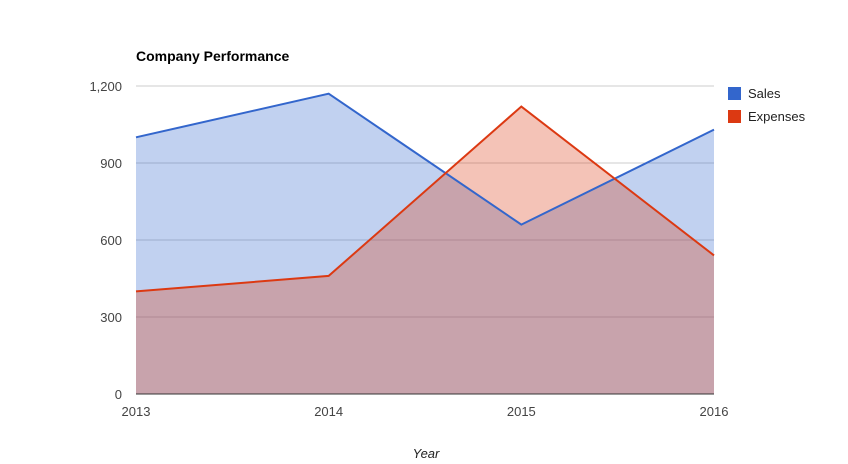  What do you see at coordinates (111, 240) in the screenshot?
I see `y-tick-label: 600` at bounding box center [111, 240].